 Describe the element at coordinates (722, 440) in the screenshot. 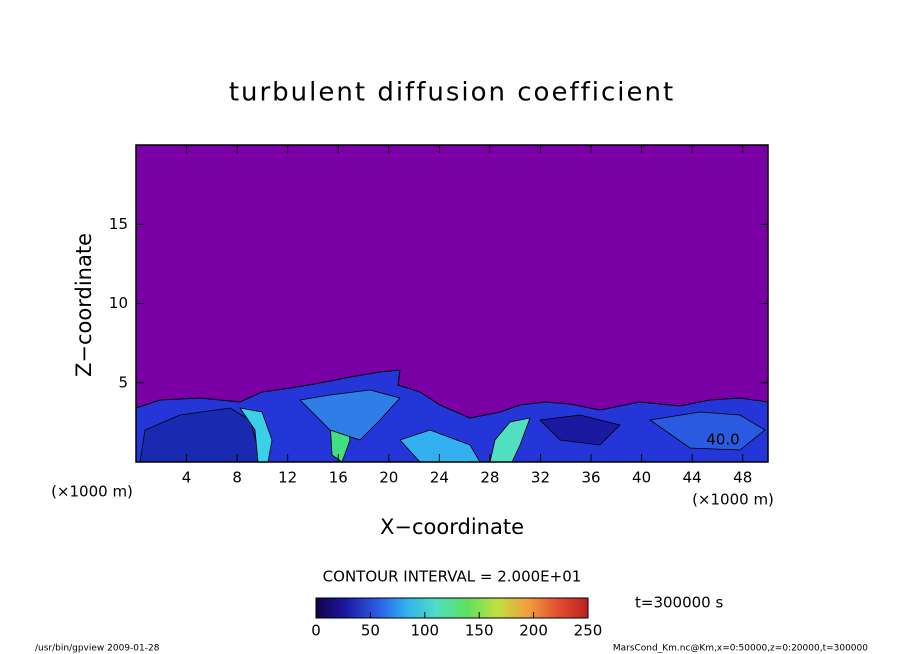

I see `contour-label: 40.0` at that location.